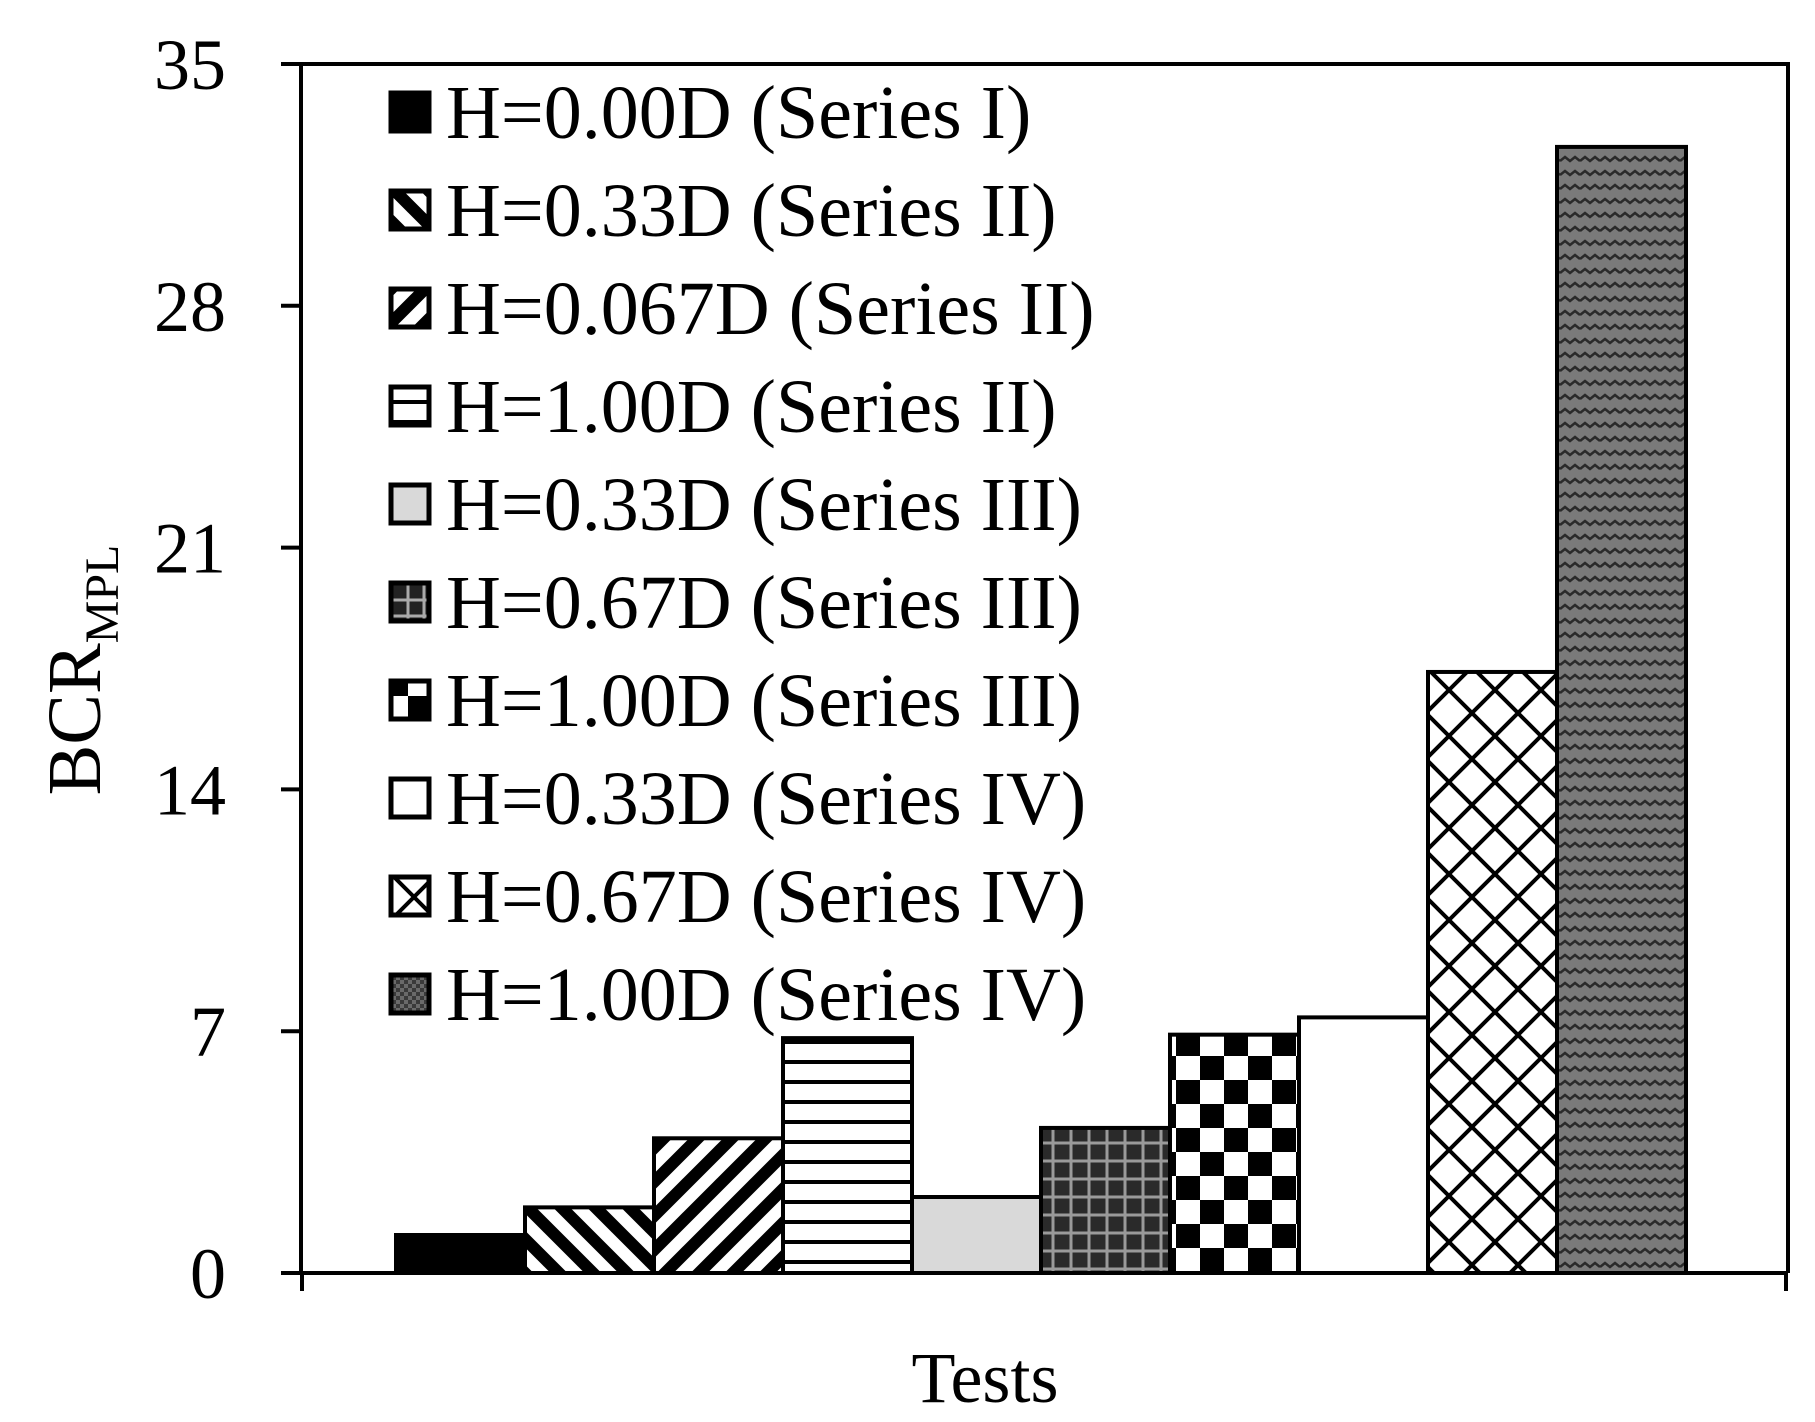 This screenshot has height=1422, width=1815. Describe the element at coordinates (208, 1274) in the screenshot. I see `y-tick-label: 0` at that location.